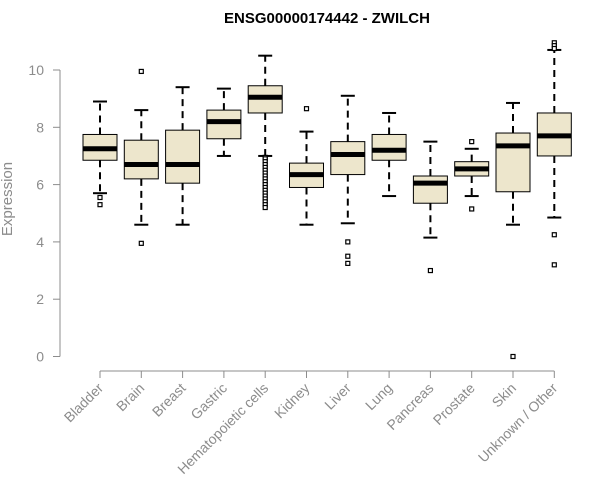 Image resolution: width=600 pixels, height=500 pixels. What do you see at coordinates (44, 213) in the screenshot?
I see `y-axis: 0 2 4 6 8 10` at bounding box center [44, 213].